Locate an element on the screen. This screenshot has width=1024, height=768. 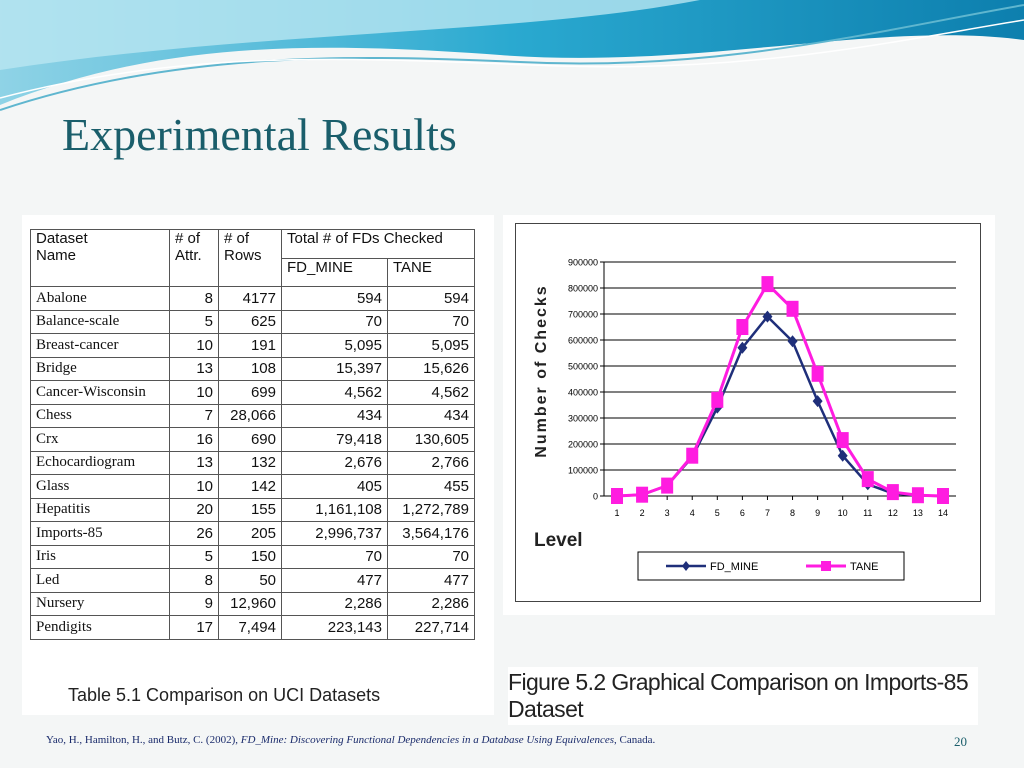
row-count-cell: 50 is located at coordinates (250, 580).